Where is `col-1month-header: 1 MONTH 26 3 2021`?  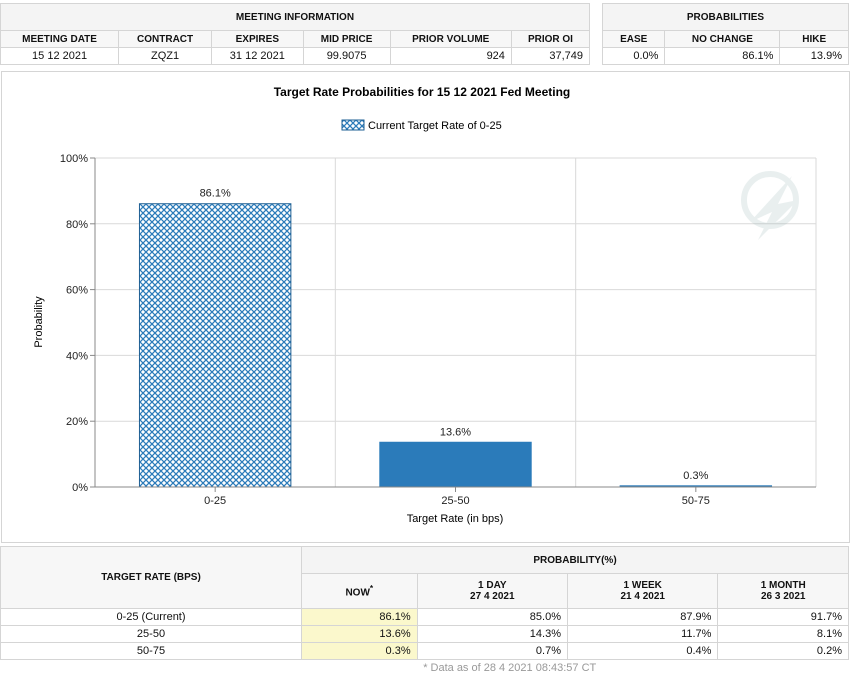 col-1month-header: 1 MONTH 26 3 2021 is located at coordinates (783, 591).